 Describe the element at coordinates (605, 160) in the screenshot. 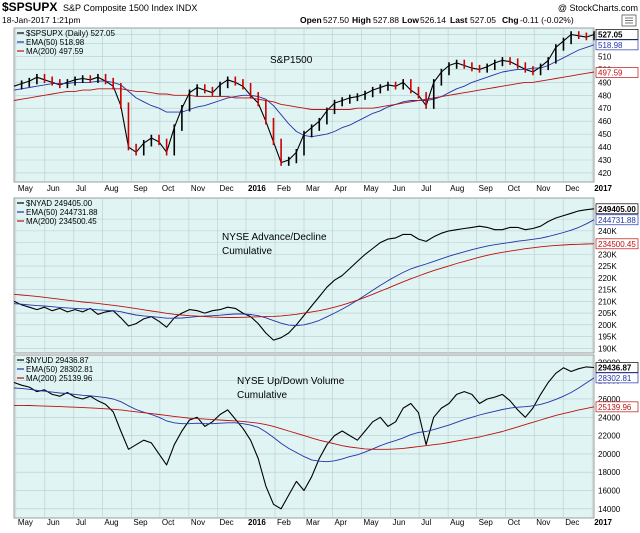

I see `y-tick-label: 430` at that location.